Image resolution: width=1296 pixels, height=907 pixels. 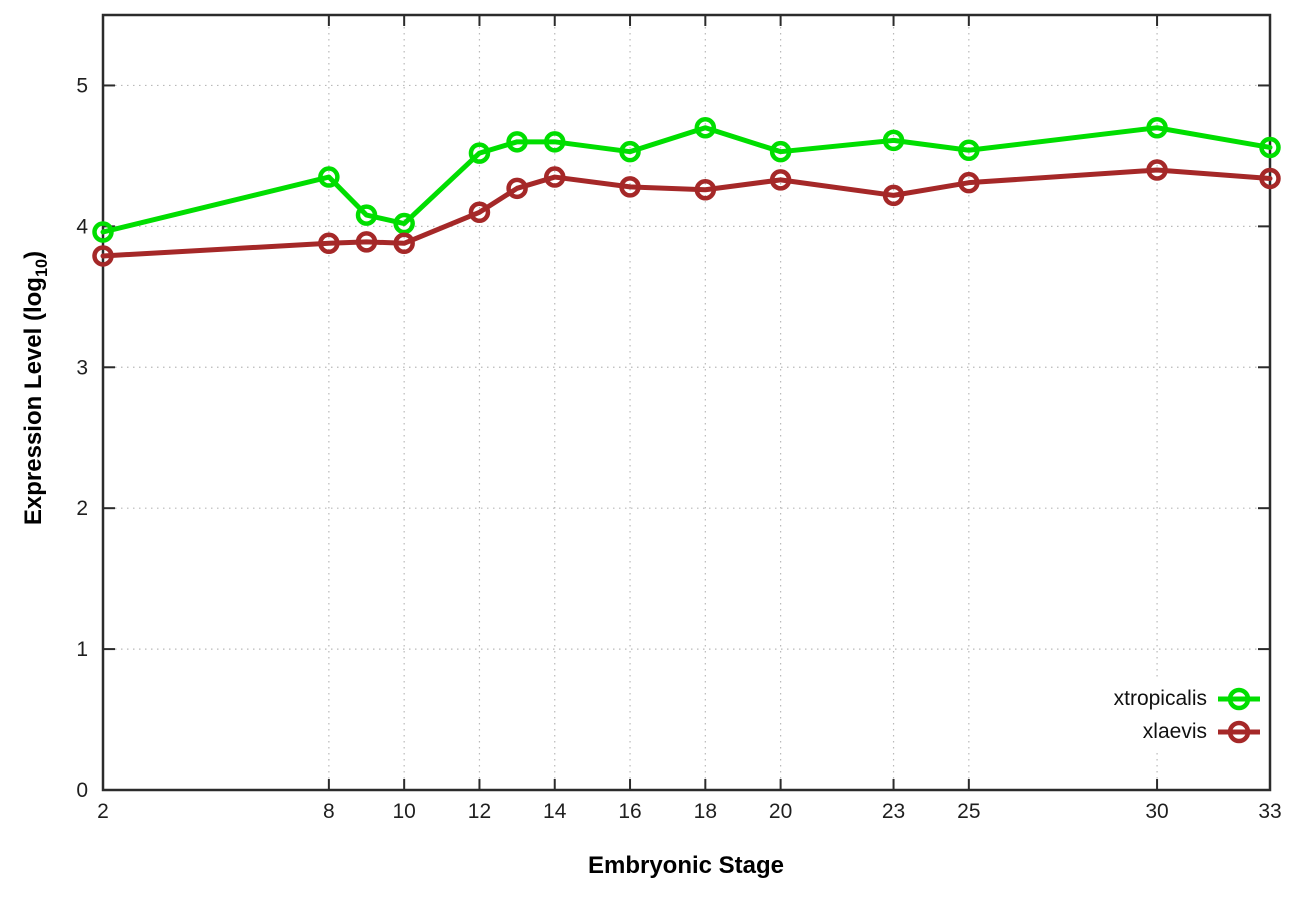 I want to click on series-line-xlaevis, so click(x=686, y=213).